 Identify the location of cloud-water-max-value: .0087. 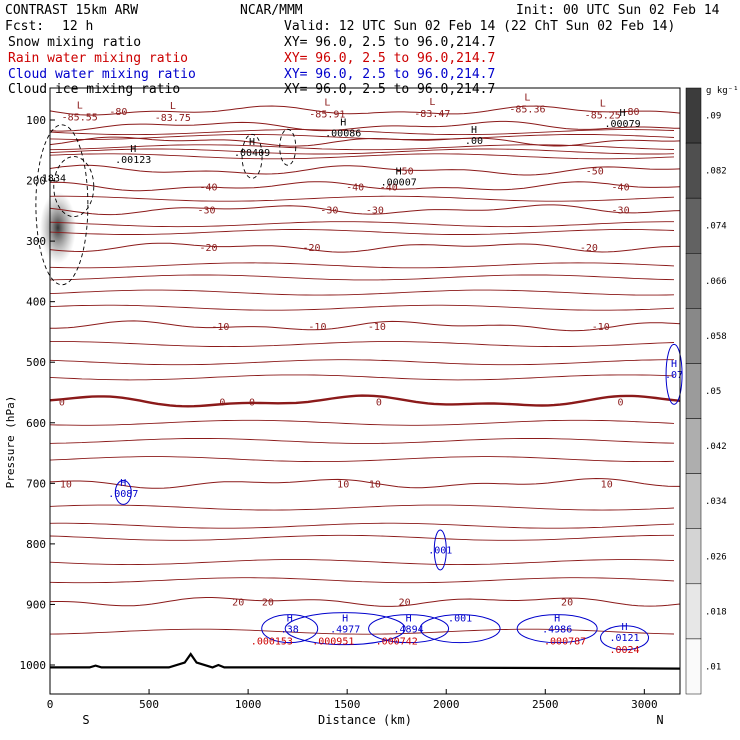
(123, 494).